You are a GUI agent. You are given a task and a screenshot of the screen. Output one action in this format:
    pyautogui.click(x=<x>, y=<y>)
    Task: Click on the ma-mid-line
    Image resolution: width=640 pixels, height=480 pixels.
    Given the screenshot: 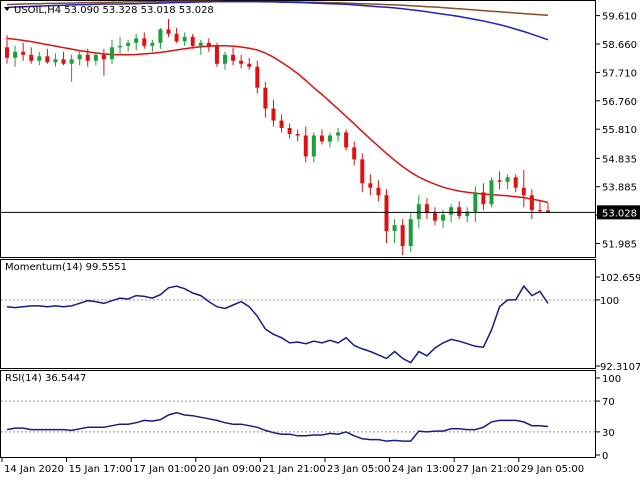 What is the action you would take?
    pyautogui.click(x=277, y=20)
    